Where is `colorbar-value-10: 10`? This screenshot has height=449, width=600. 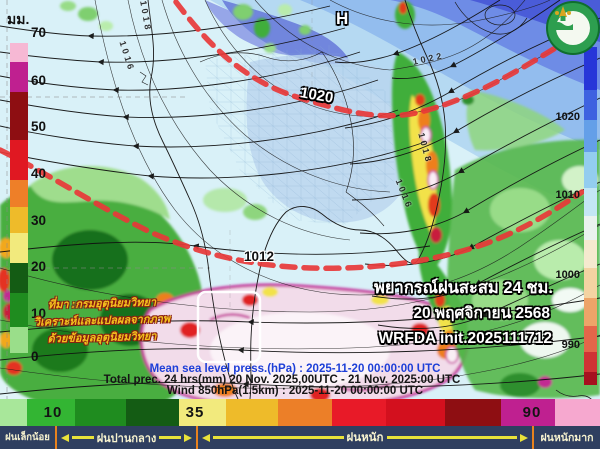 colorbar-value-10: 10 is located at coordinates (53, 412).